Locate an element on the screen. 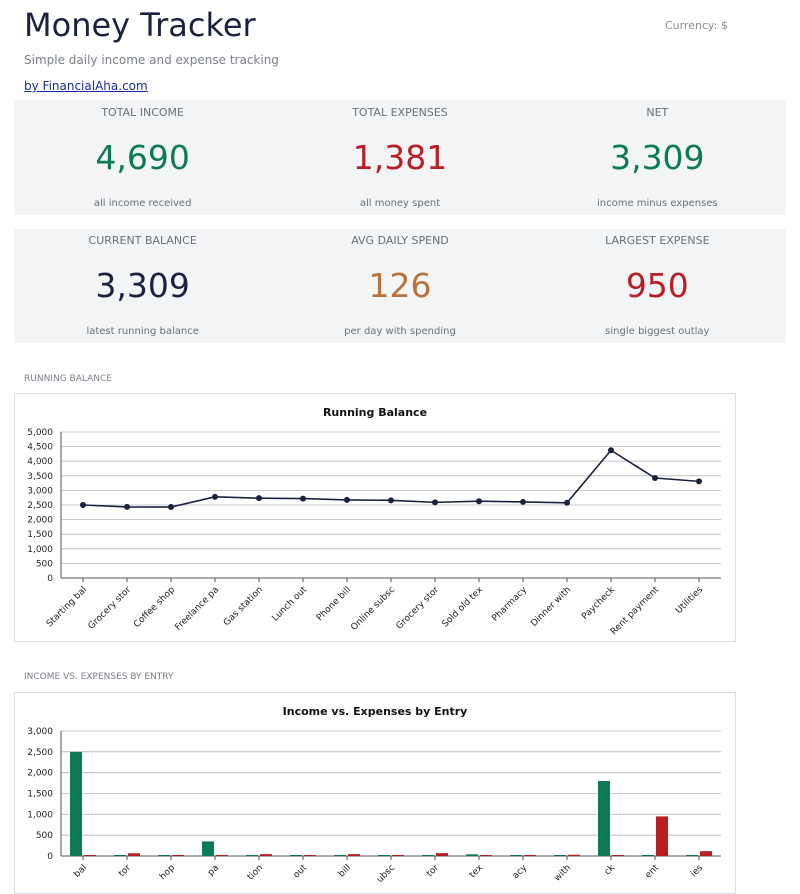 This screenshot has height=894, width=800. summary-card-label: TOTAL INCOME is located at coordinates (142, 112).